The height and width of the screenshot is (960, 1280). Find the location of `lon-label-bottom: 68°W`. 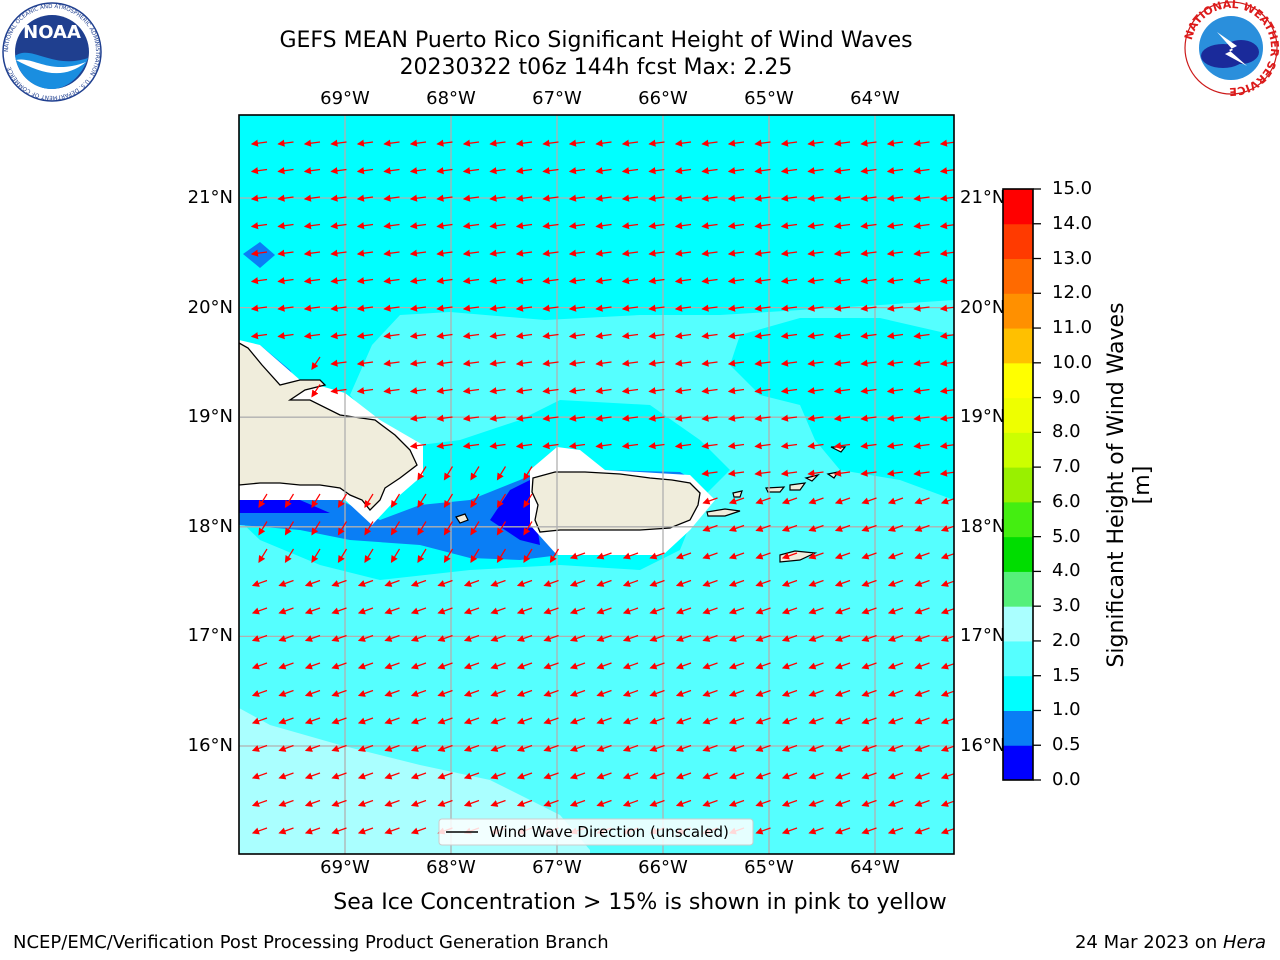

lon-label-bottom: 68°W is located at coordinates (451, 867).